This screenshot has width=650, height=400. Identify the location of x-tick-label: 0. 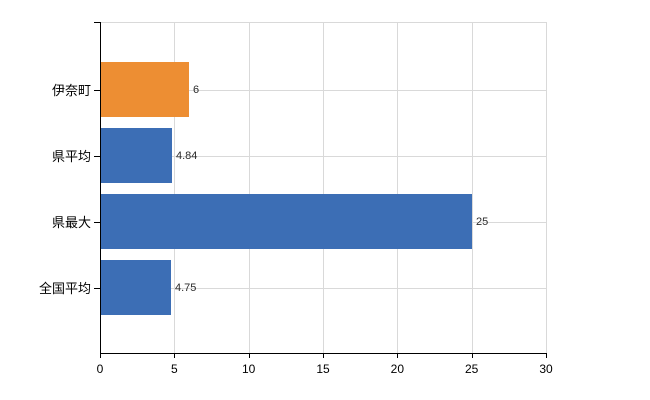
(100, 369).